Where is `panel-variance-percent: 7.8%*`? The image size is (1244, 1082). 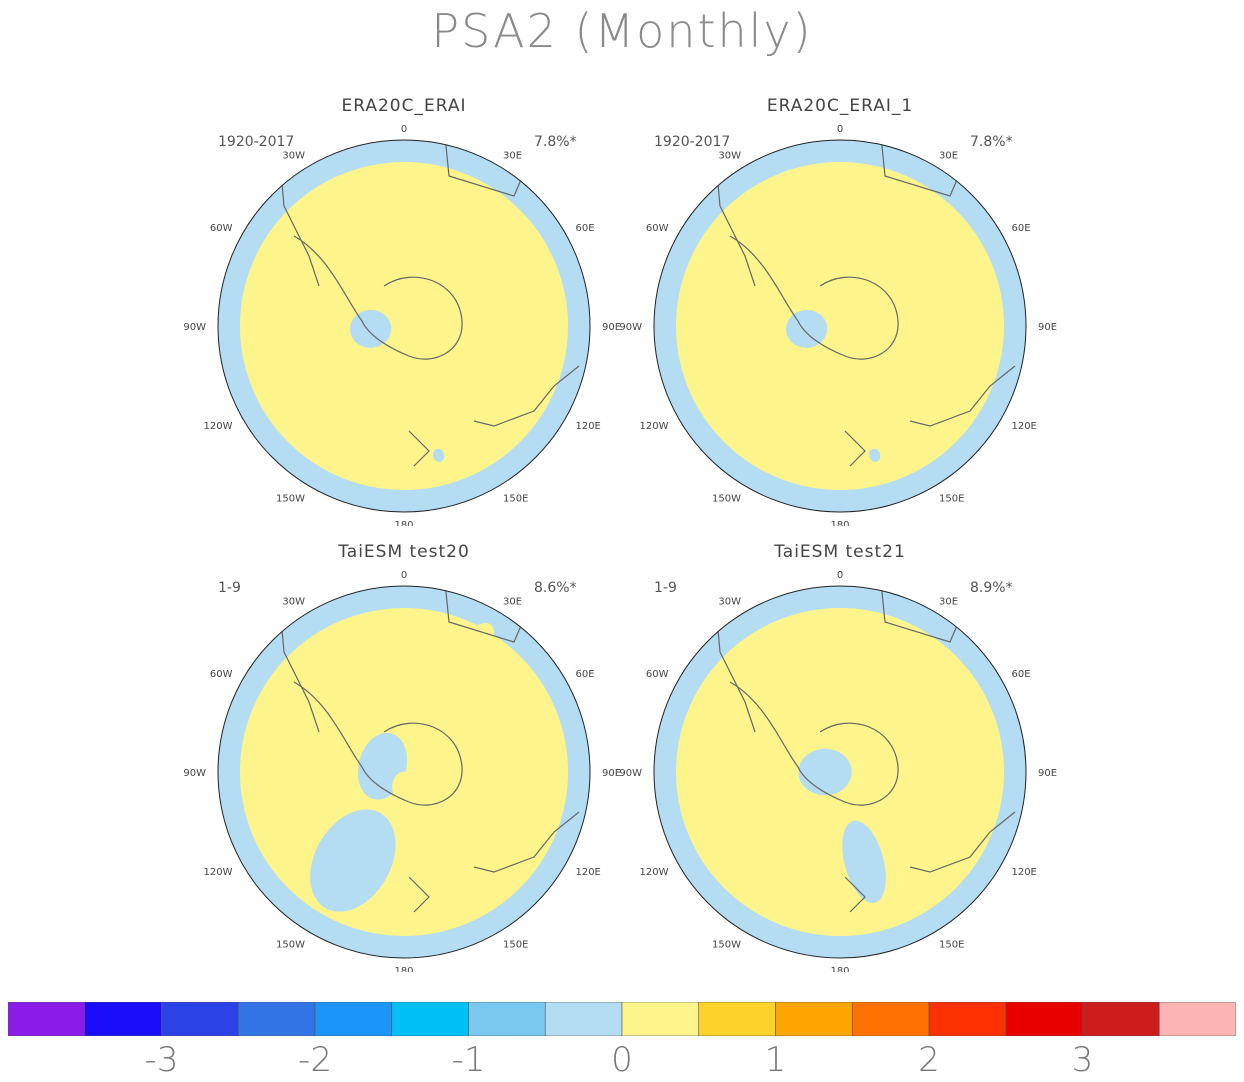
panel-variance-percent: 7.8%* is located at coordinates (555, 142).